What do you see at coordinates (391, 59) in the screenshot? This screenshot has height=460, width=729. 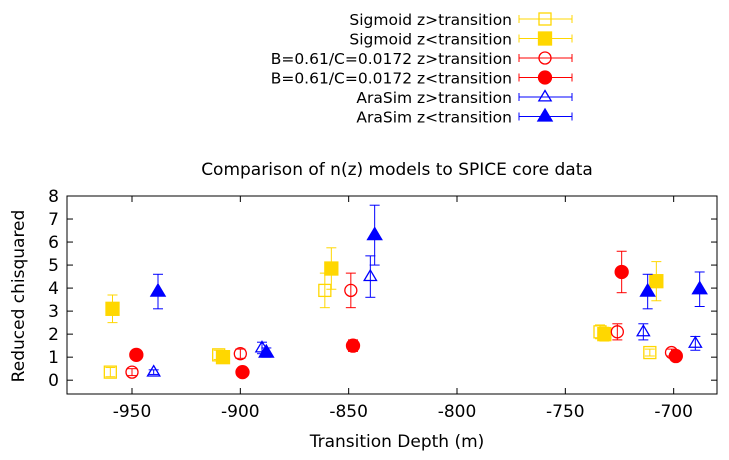 I see `legend-label: B=0.61/C=0.0172 z>transition` at bounding box center [391, 59].